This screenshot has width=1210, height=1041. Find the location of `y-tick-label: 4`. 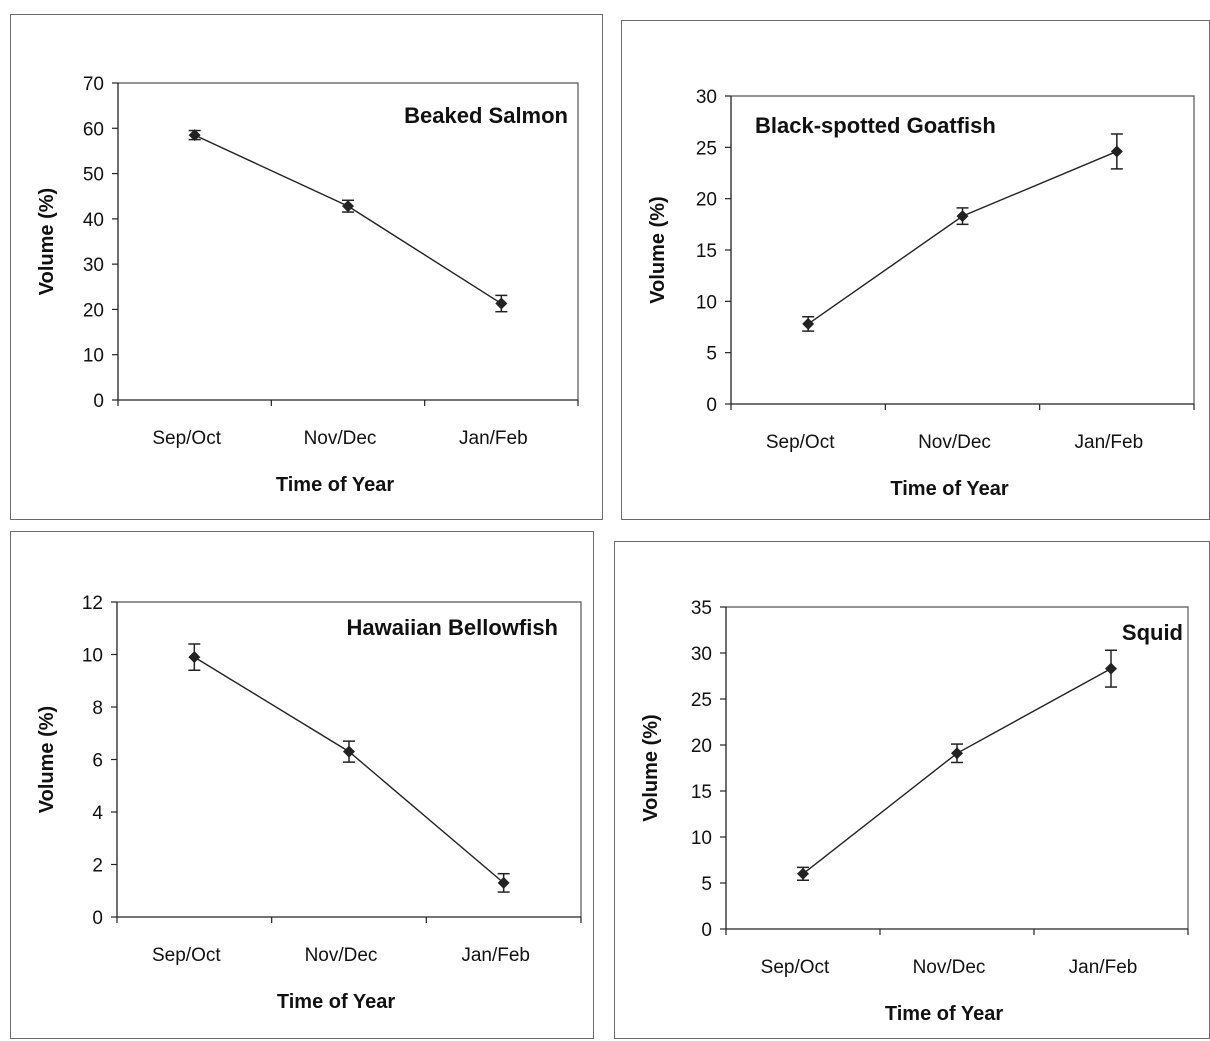

y-tick-label: 4 is located at coordinates (97, 813).